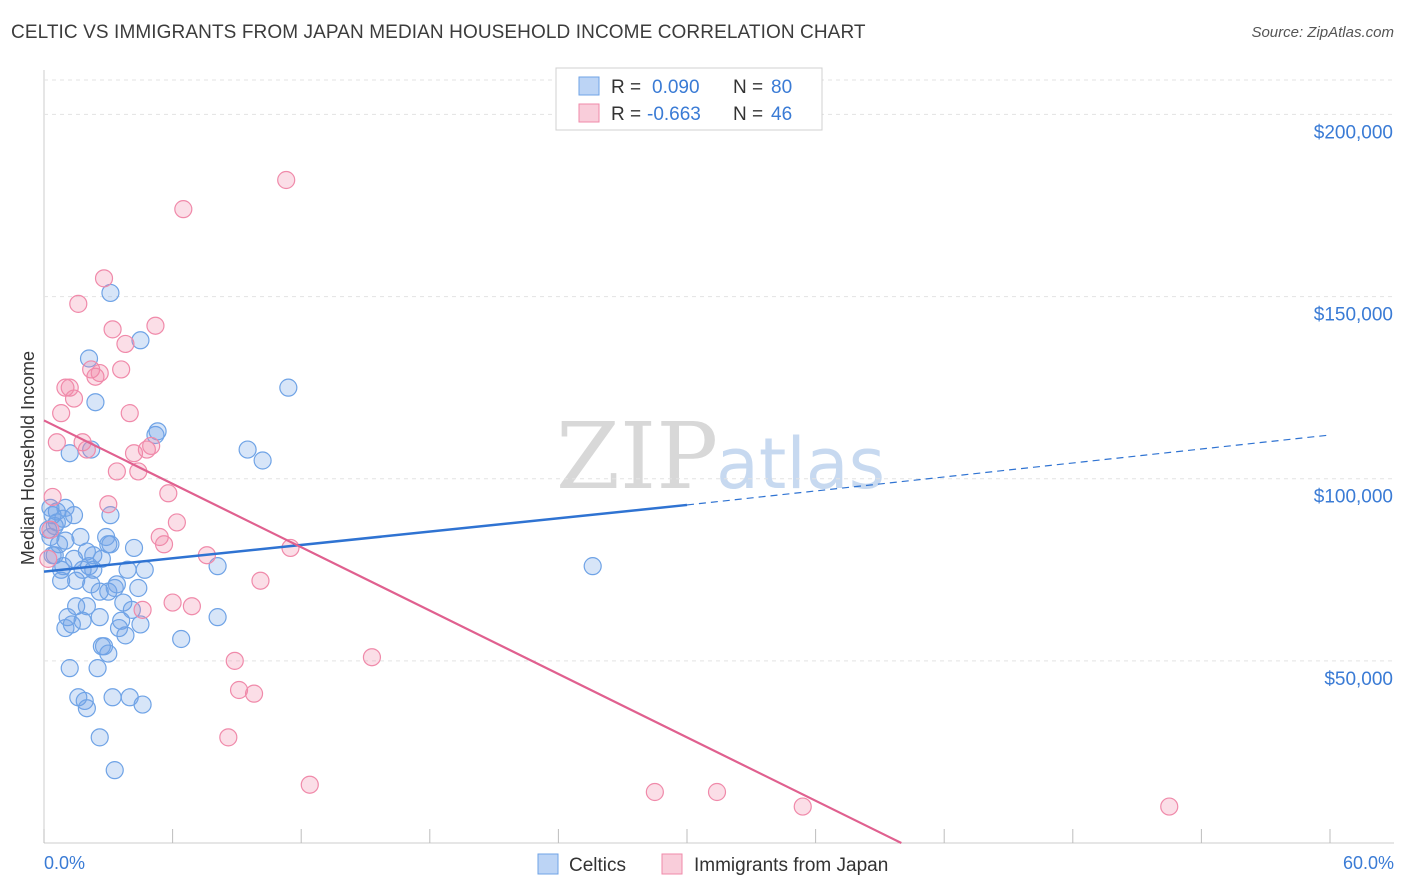 Image resolution: width=1406 pixels, height=892 pixels. I want to click on legend-r-value: 0.090, so click(676, 87).